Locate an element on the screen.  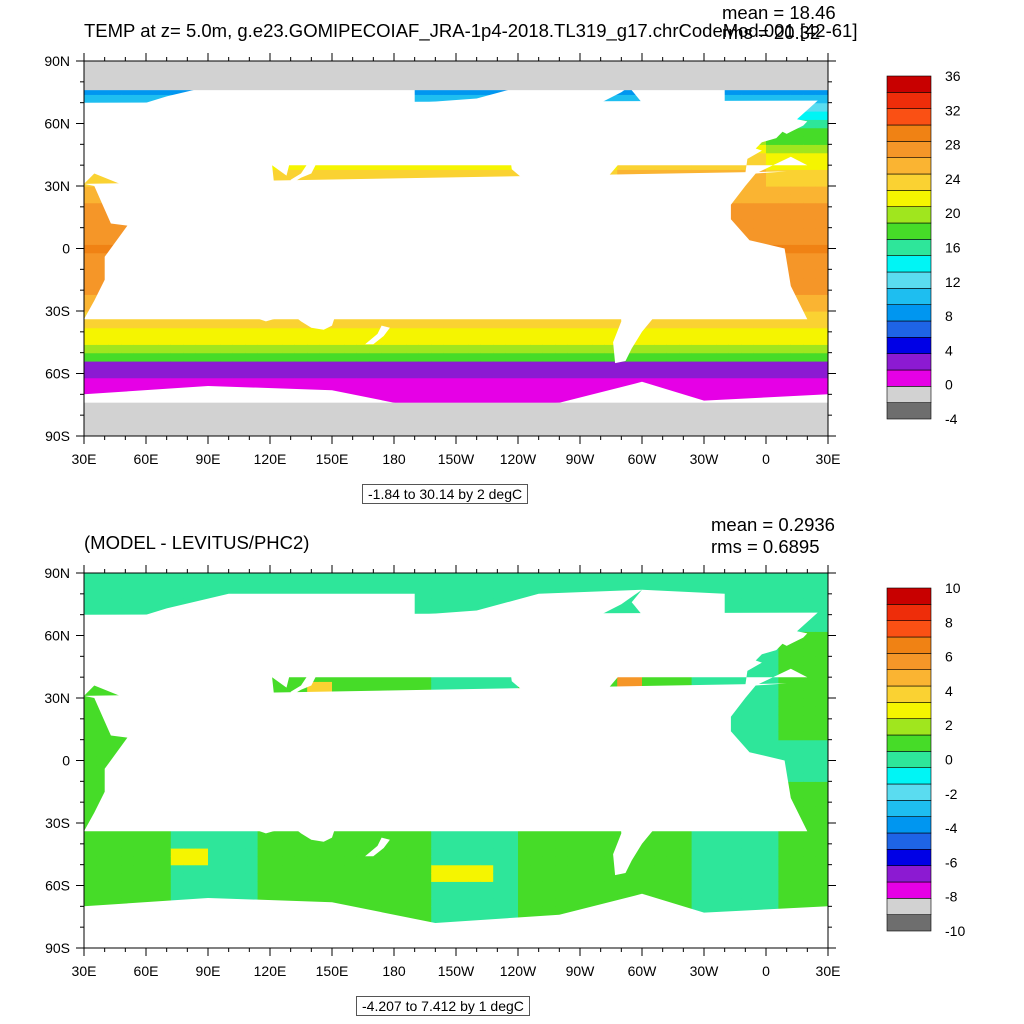
sea-ice-north is located at coordinates (456, 76).